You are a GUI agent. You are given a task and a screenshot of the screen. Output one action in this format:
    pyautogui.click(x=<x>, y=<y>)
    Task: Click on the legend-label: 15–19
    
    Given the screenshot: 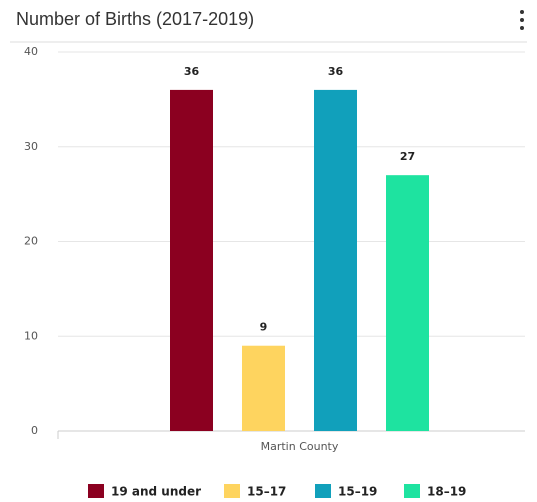 What is the action you would take?
    pyautogui.click(x=357, y=492)
    